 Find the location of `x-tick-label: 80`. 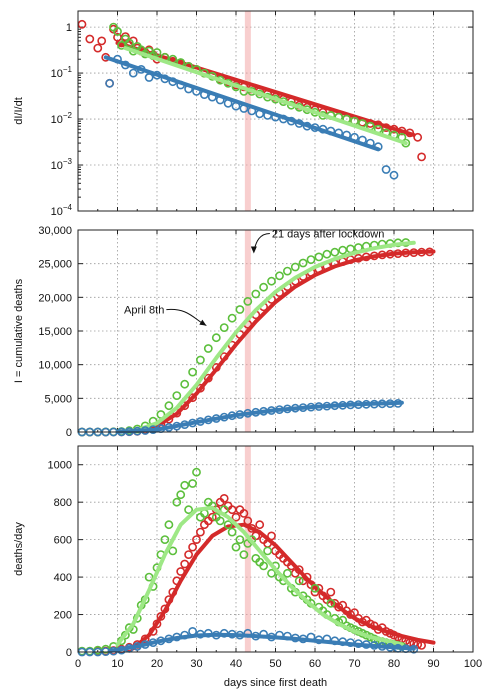

x-tick-label: 80 is located at coordinates (394, 664).